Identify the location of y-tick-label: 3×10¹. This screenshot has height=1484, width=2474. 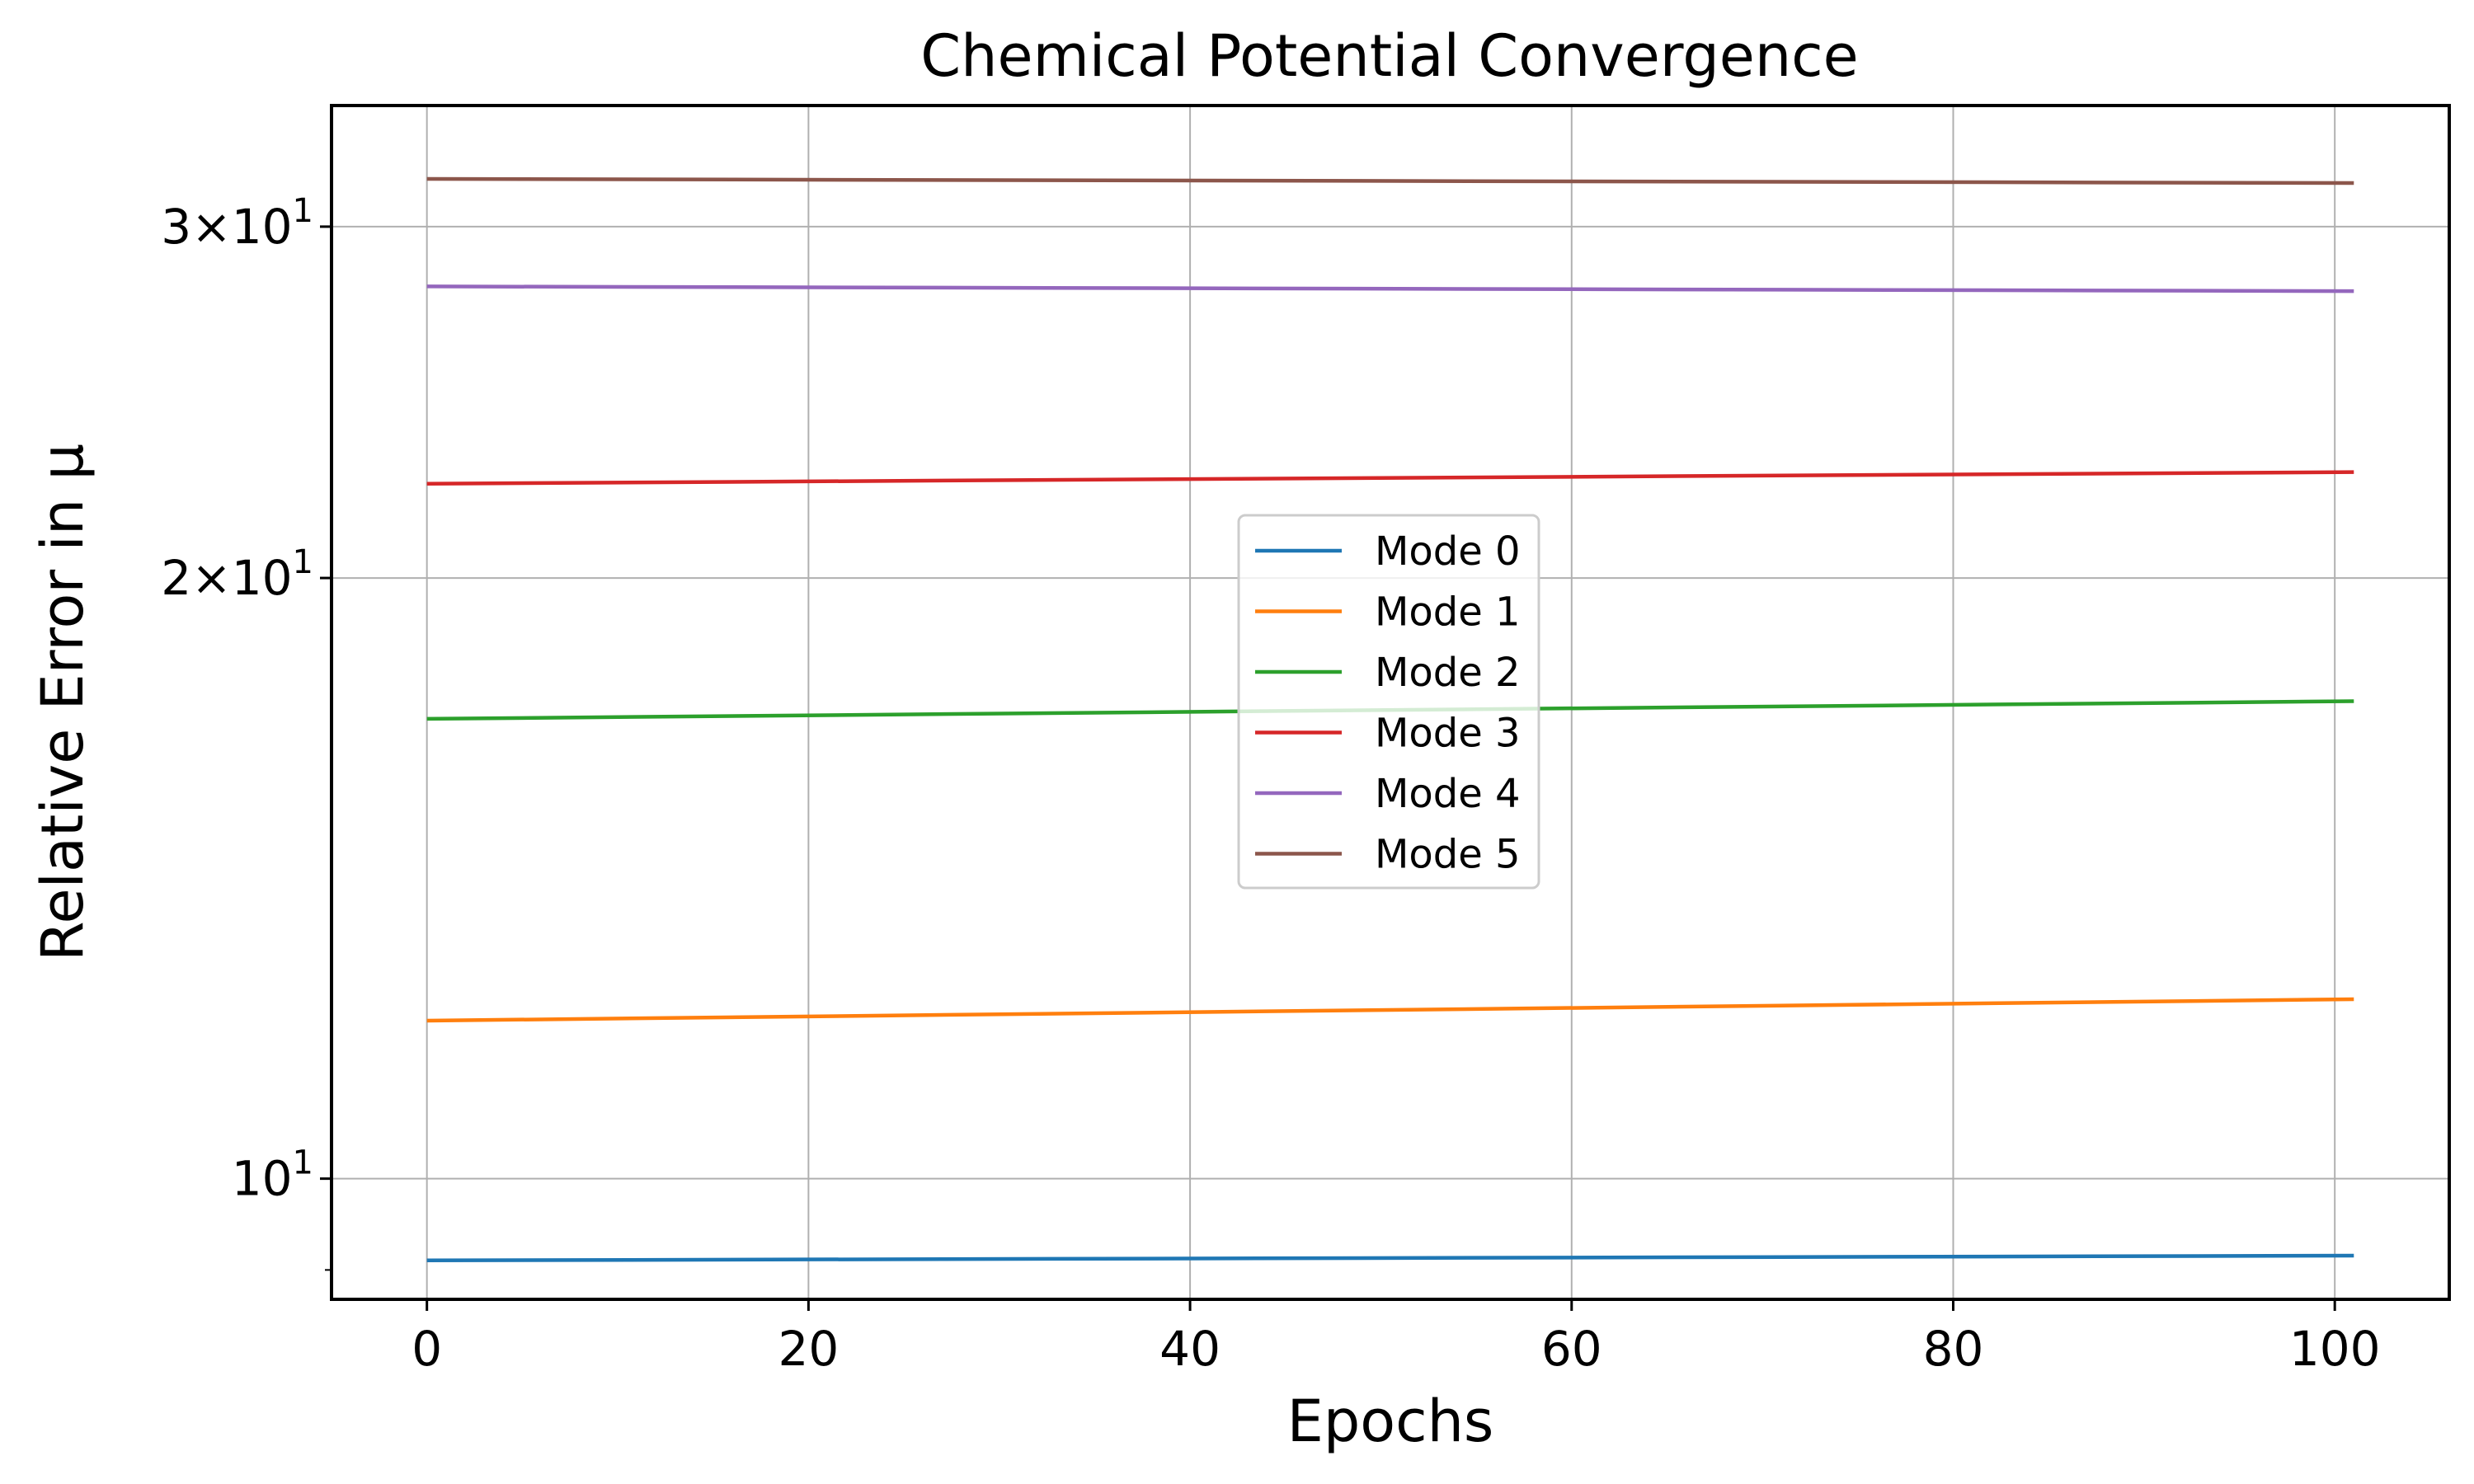
(237, 223).